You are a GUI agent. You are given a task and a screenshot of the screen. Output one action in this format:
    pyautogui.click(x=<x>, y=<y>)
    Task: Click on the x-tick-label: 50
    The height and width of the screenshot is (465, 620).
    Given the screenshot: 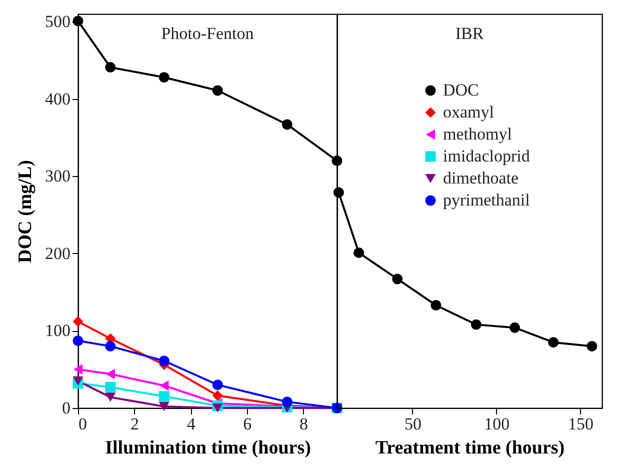 What is the action you would take?
    pyautogui.click(x=413, y=424)
    